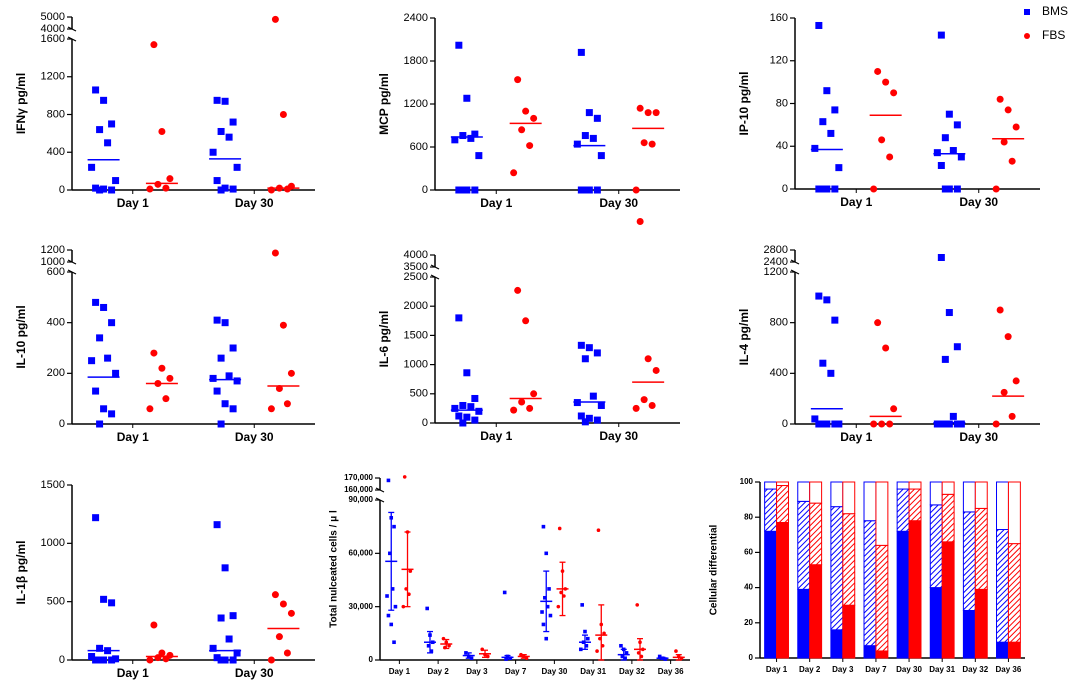 The width and height of the screenshot is (1084, 690). What do you see at coordinates (1009, 669) in the screenshot?
I see `x-tick-label: Day 36` at bounding box center [1009, 669].